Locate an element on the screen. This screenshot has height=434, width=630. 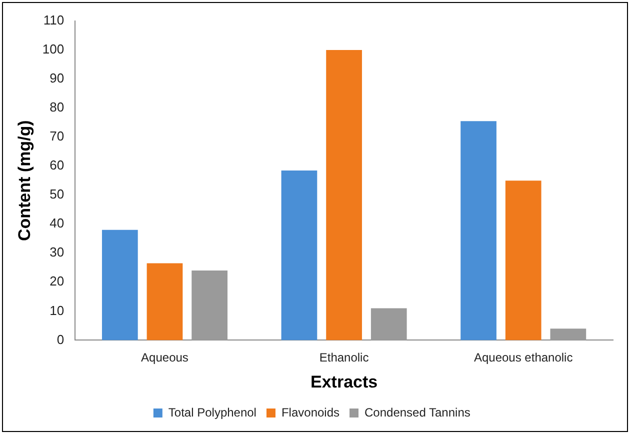
y-tick-label: 20 is located at coordinates (57, 281).